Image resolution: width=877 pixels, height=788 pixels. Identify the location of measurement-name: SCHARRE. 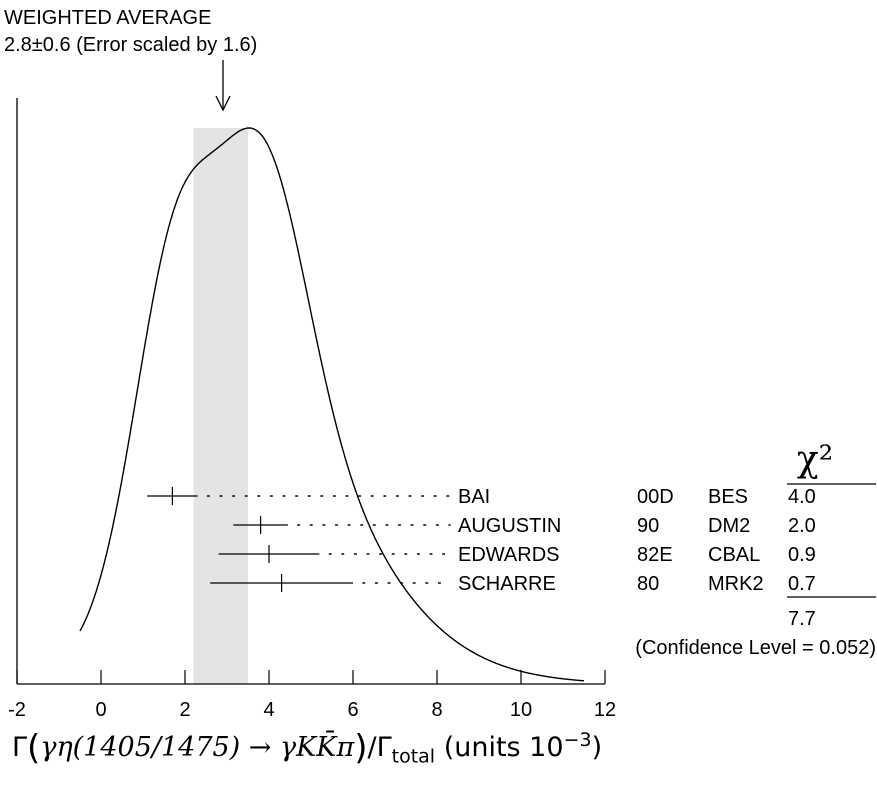
(507, 584).